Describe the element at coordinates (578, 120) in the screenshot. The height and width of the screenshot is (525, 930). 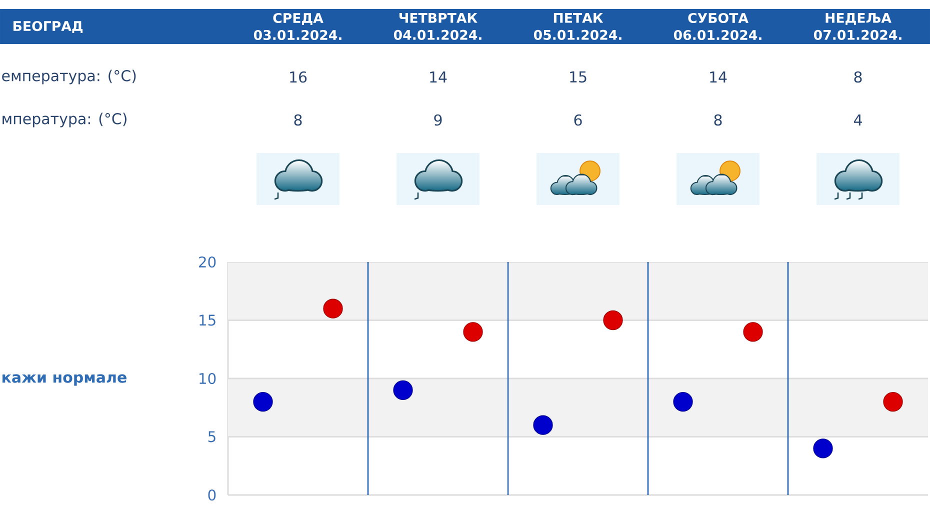
I see `data-label: 6` at that location.